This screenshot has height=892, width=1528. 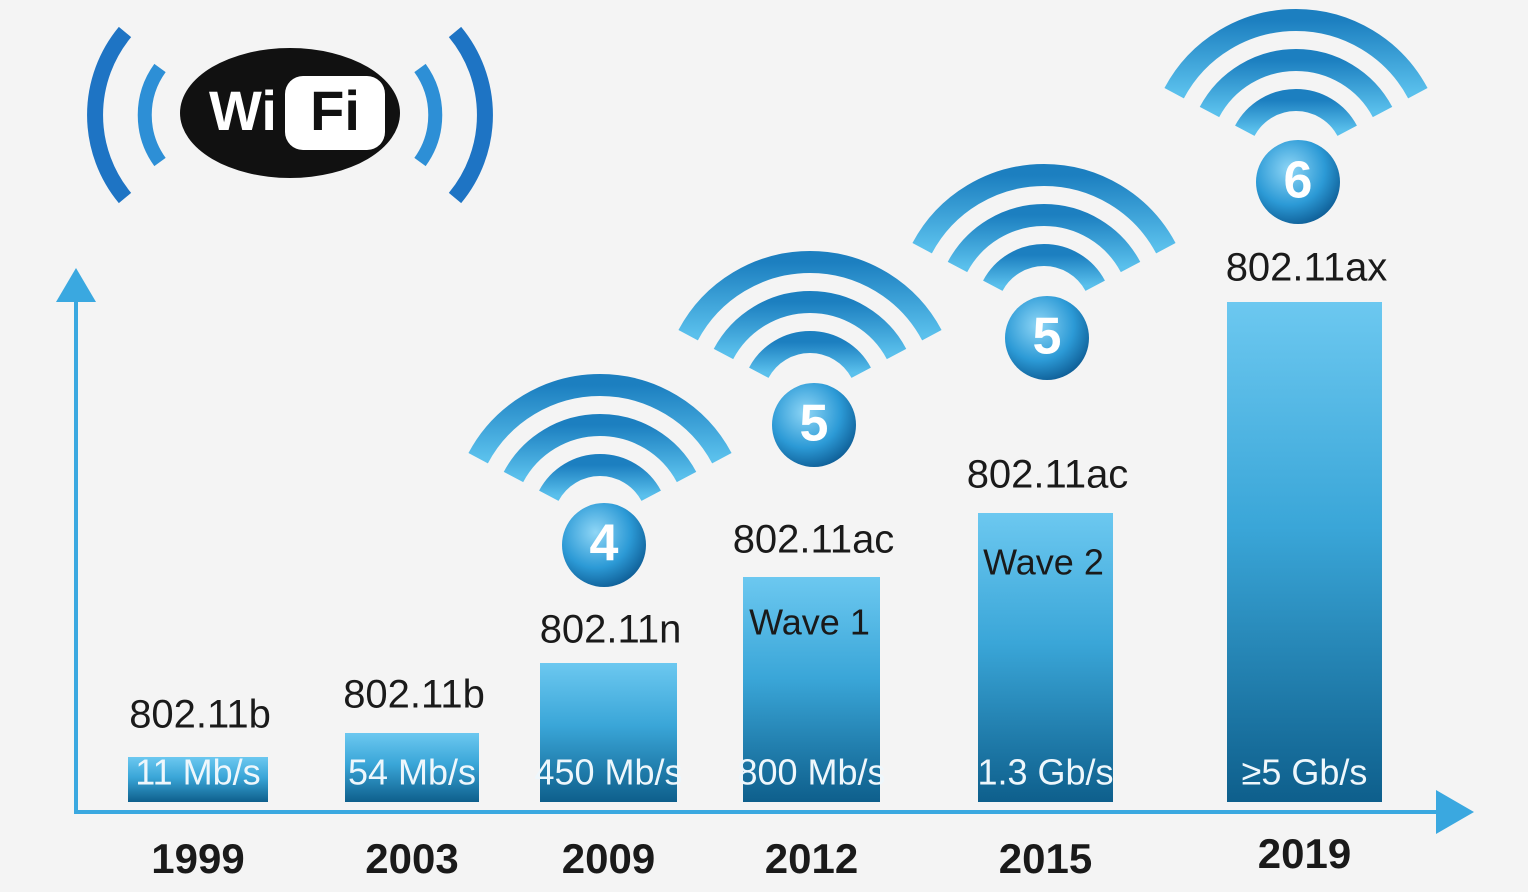 I want to click on year-label: 2019, so click(x=1304, y=853).